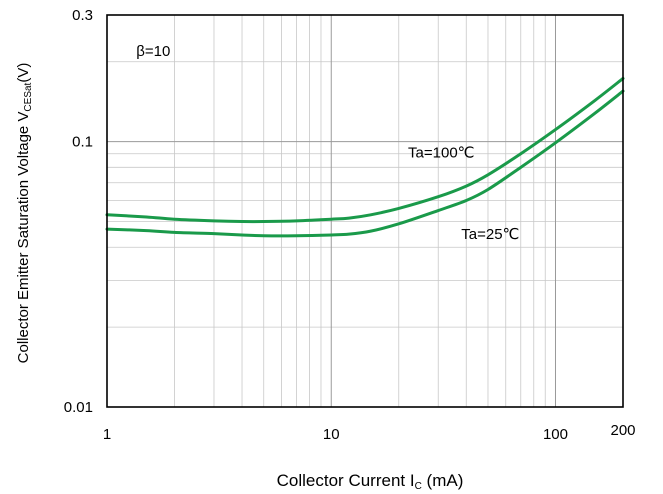  What do you see at coordinates (490, 234) in the screenshot?
I see `annotation-ta25: Ta=25℃` at bounding box center [490, 234].